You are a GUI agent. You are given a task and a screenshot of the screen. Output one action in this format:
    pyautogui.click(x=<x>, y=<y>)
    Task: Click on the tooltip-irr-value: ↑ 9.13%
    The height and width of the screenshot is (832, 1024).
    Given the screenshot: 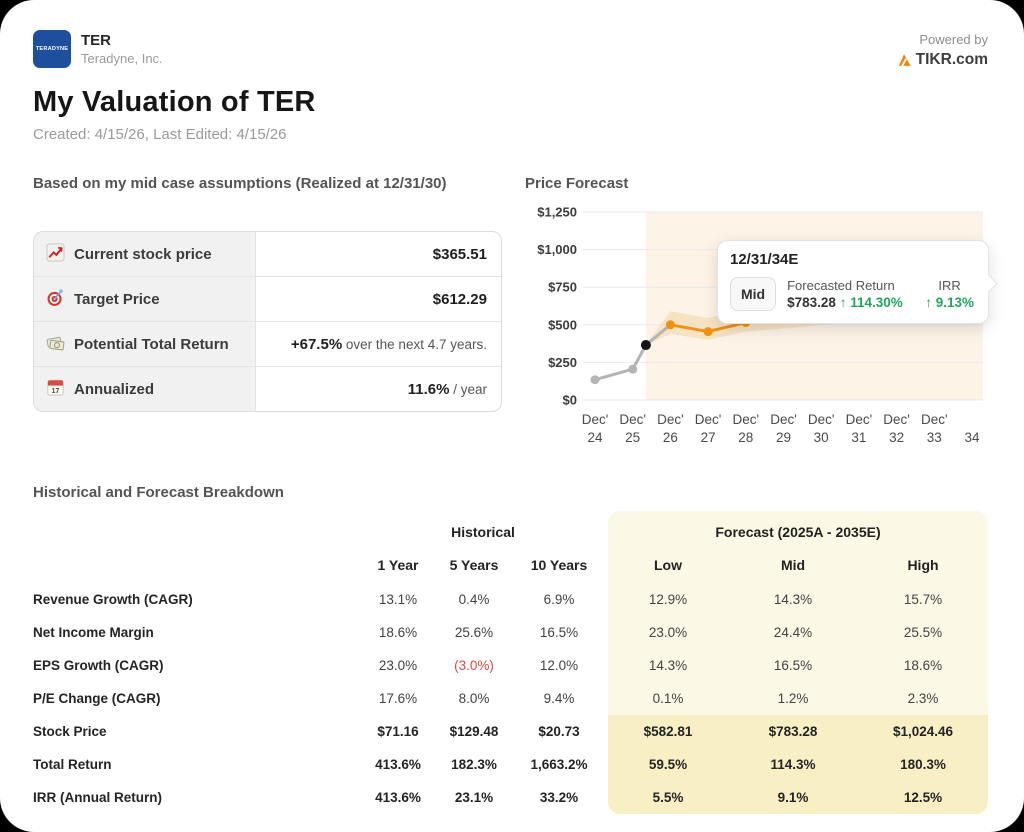 What is the action you would take?
    pyautogui.click(x=949, y=302)
    